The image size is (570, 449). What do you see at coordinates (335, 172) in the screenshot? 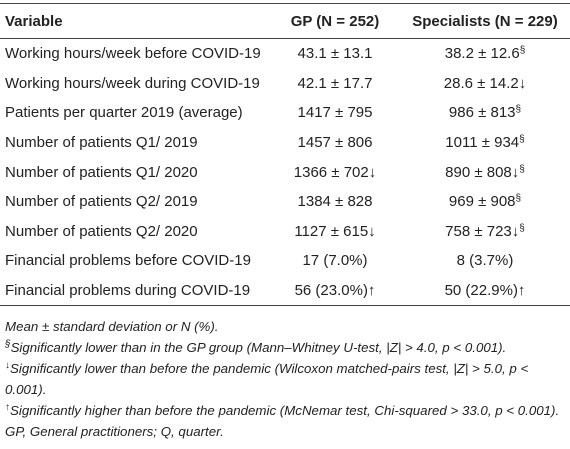
I see `cell: 1366 ± 702↓` at bounding box center [335, 172].